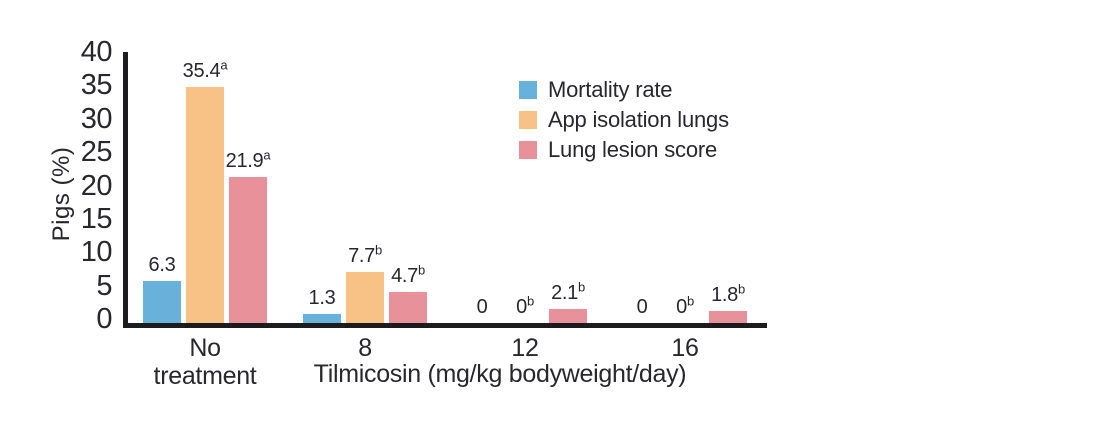 The width and height of the screenshot is (1100, 432). Describe the element at coordinates (104, 285) in the screenshot. I see `y-tick-label-5: 5` at that location.